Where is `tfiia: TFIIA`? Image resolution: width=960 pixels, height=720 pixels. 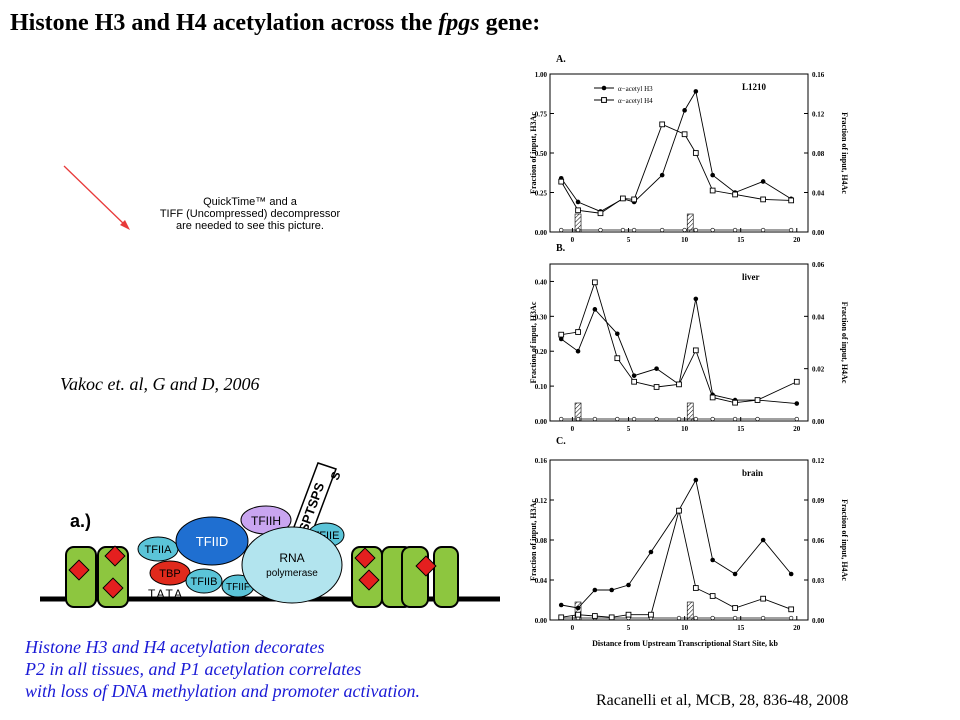
tfiia: TFIIA is located at coordinates (158, 549).